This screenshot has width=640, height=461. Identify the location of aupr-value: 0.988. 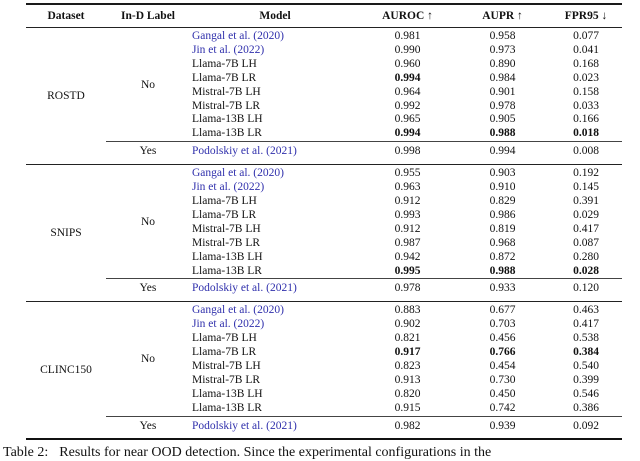
(502, 270).